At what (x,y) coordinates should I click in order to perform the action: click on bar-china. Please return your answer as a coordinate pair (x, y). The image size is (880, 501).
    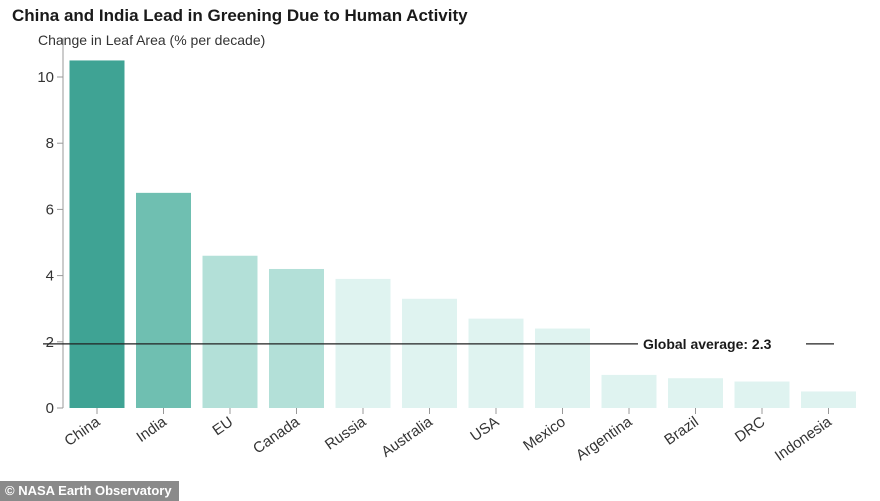
    Looking at the image, I should click on (97, 234).